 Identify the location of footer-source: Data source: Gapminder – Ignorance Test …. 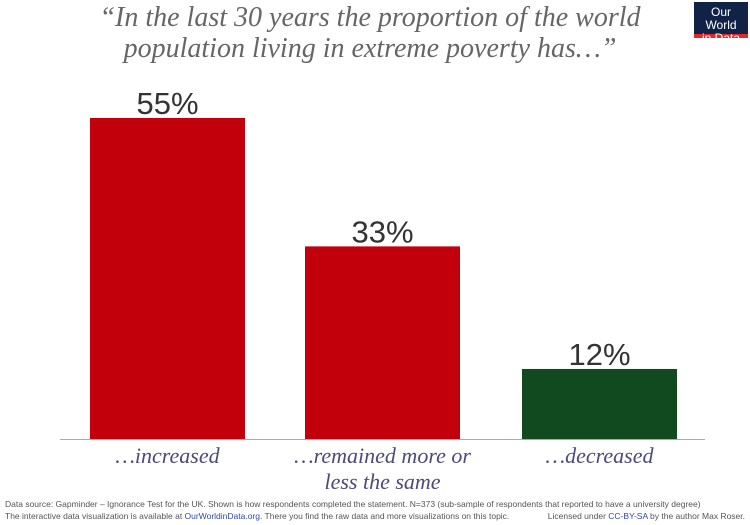
(353, 504).